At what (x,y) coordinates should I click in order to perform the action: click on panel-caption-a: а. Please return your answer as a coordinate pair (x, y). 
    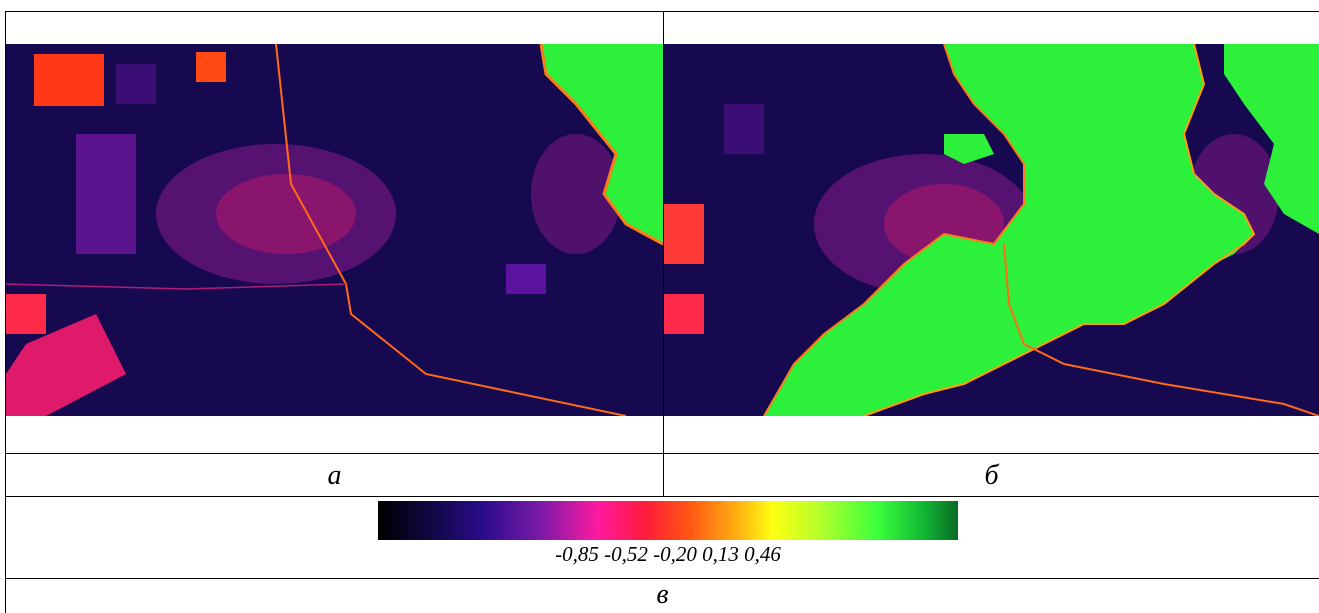
    Looking at the image, I should click on (334, 475).